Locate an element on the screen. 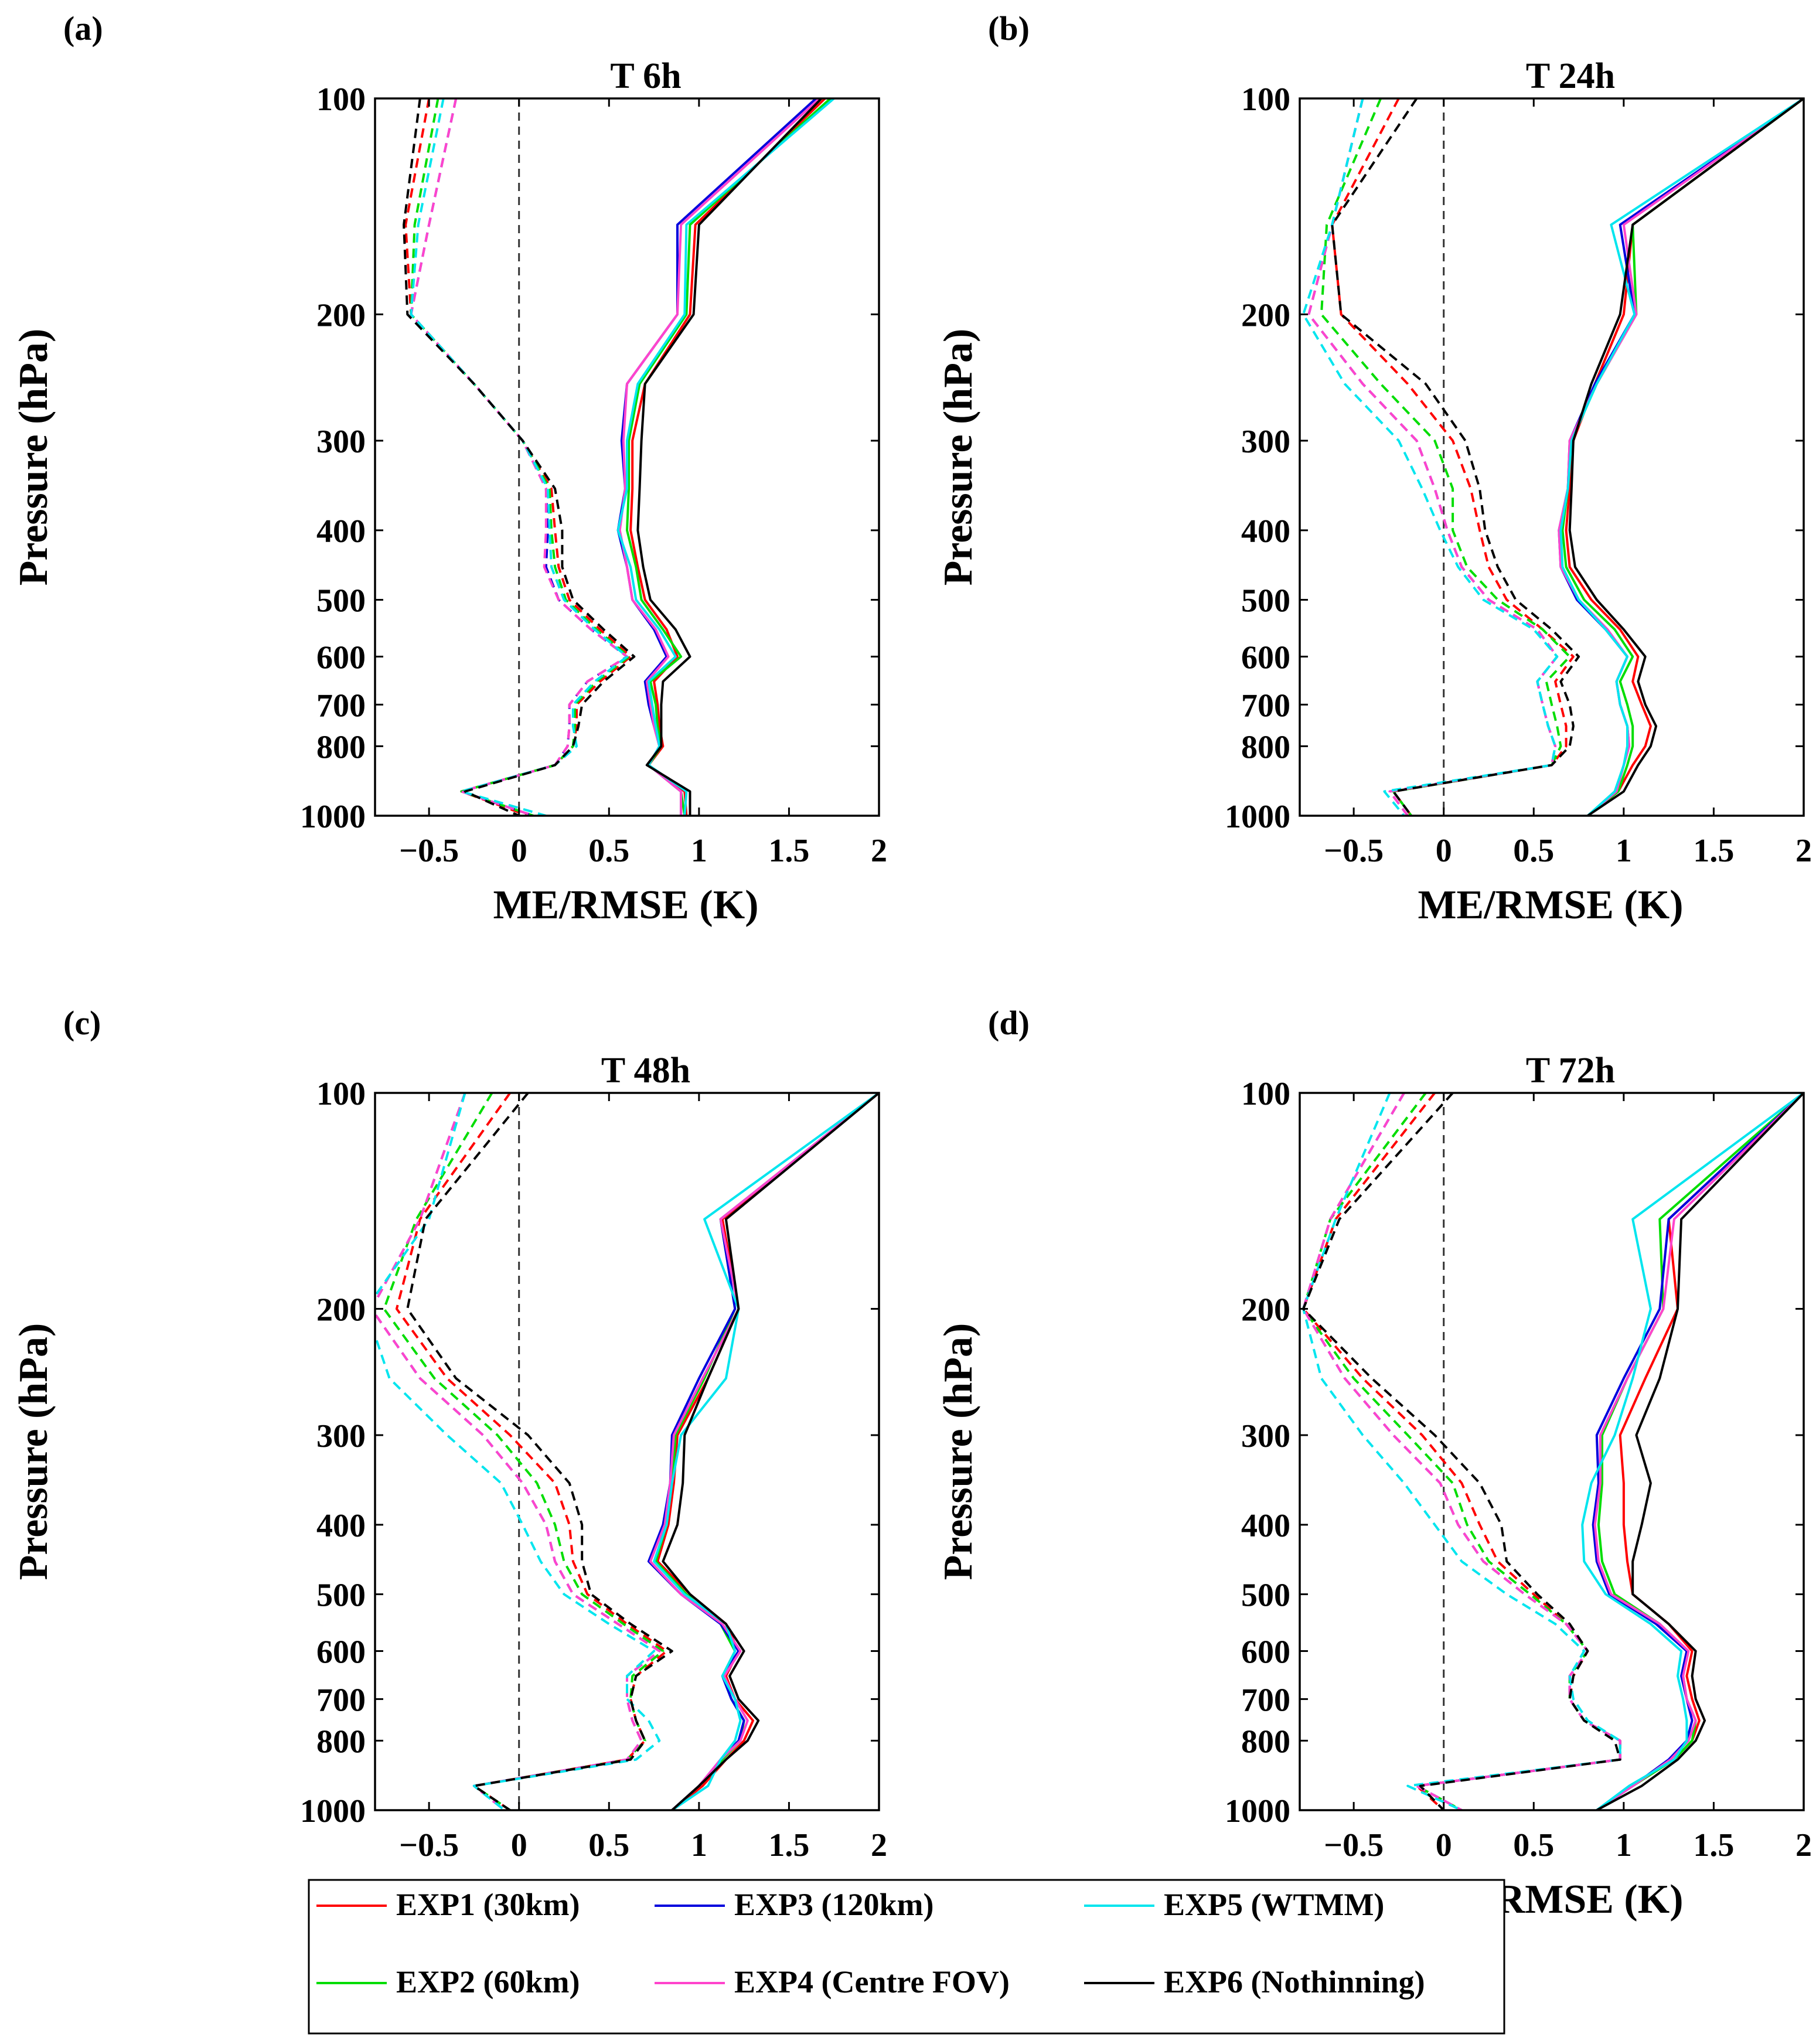  exp3-rmse-line is located at coordinates (1681, 457).